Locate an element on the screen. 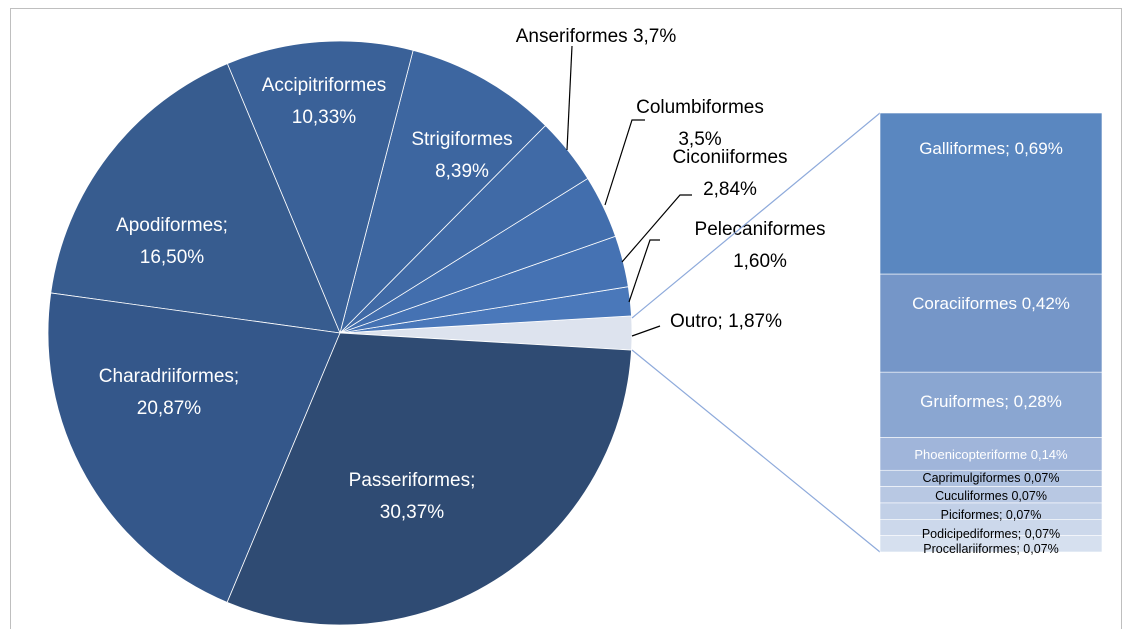  label-part: Accipitriformes is located at coordinates (324, 85).